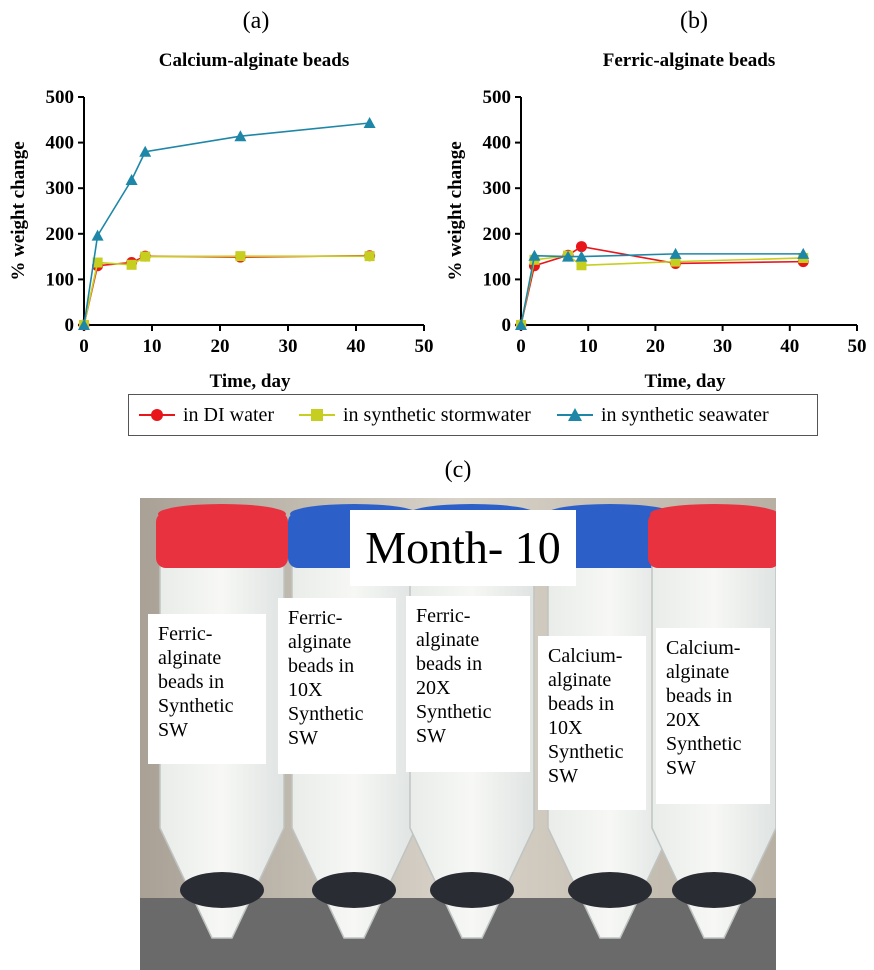  Describe the element at coordinates (685, 414) in the screenshot. I see `legend-label: in synthetic seawater` at that location.